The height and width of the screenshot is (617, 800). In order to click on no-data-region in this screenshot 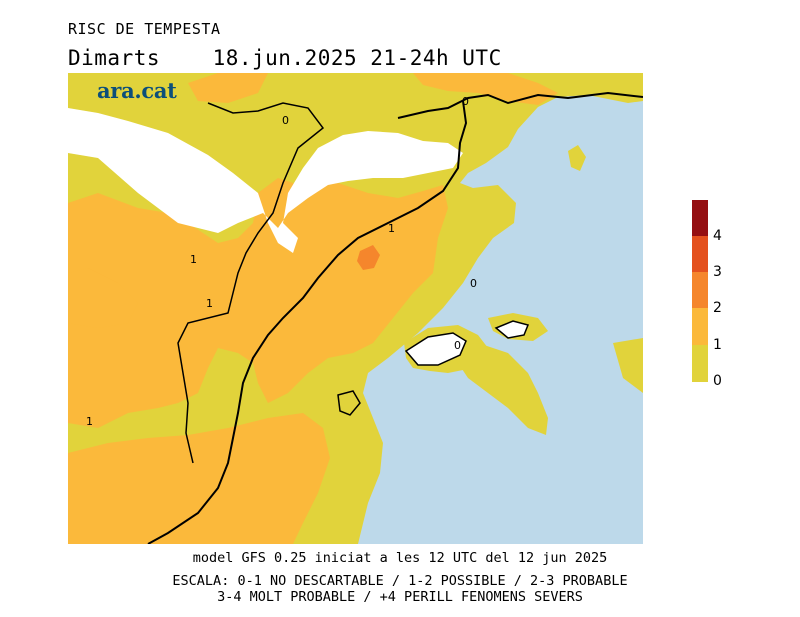, I will do `click(265, 180)`.